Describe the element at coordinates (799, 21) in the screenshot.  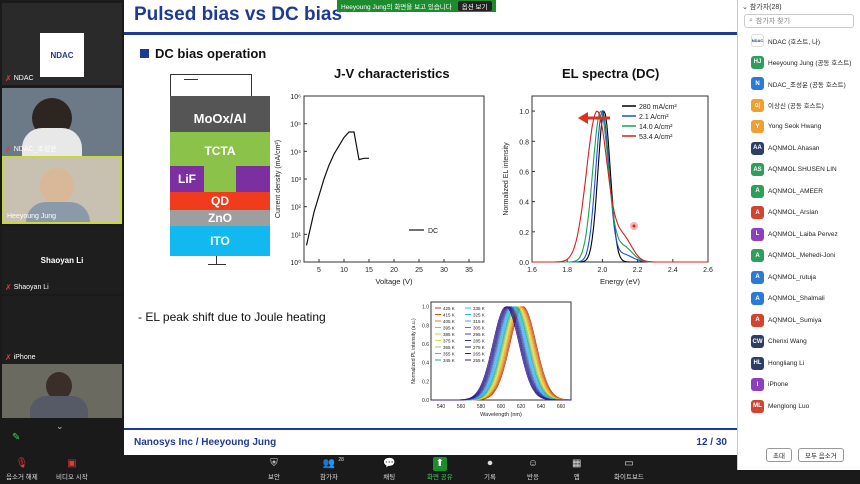
I see `participant-search-input: ⌕ 참가자 찾기` at that location.